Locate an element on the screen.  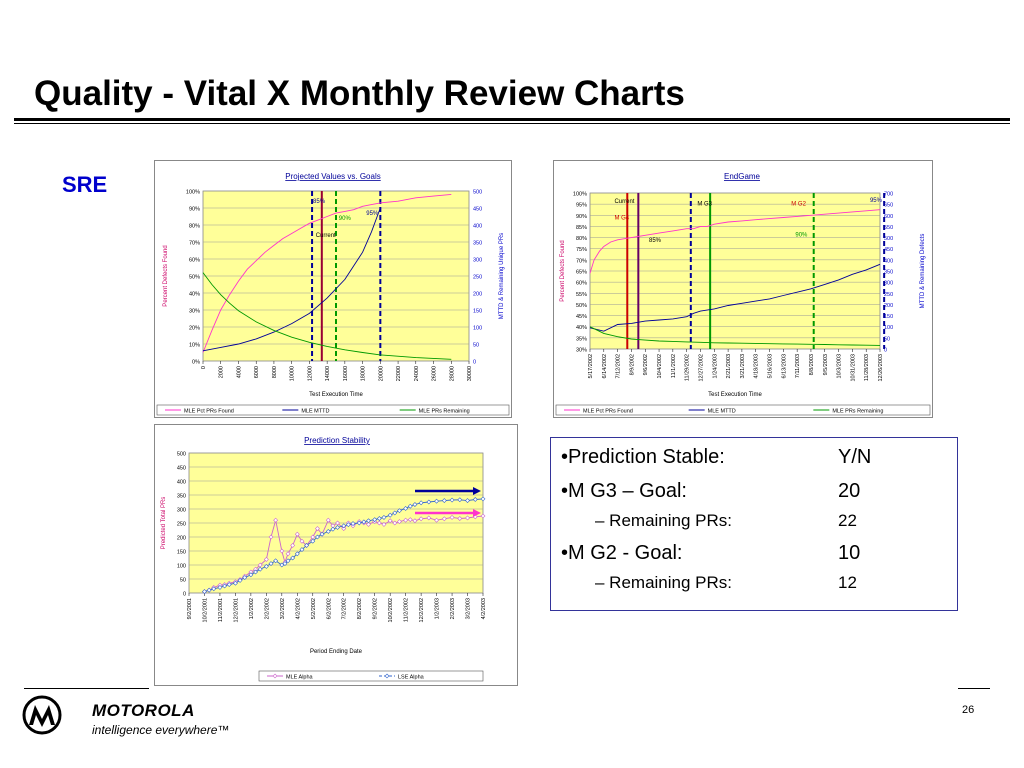
summary-label-3: •M G2 - Goal: is located at coordinates (622, 553).